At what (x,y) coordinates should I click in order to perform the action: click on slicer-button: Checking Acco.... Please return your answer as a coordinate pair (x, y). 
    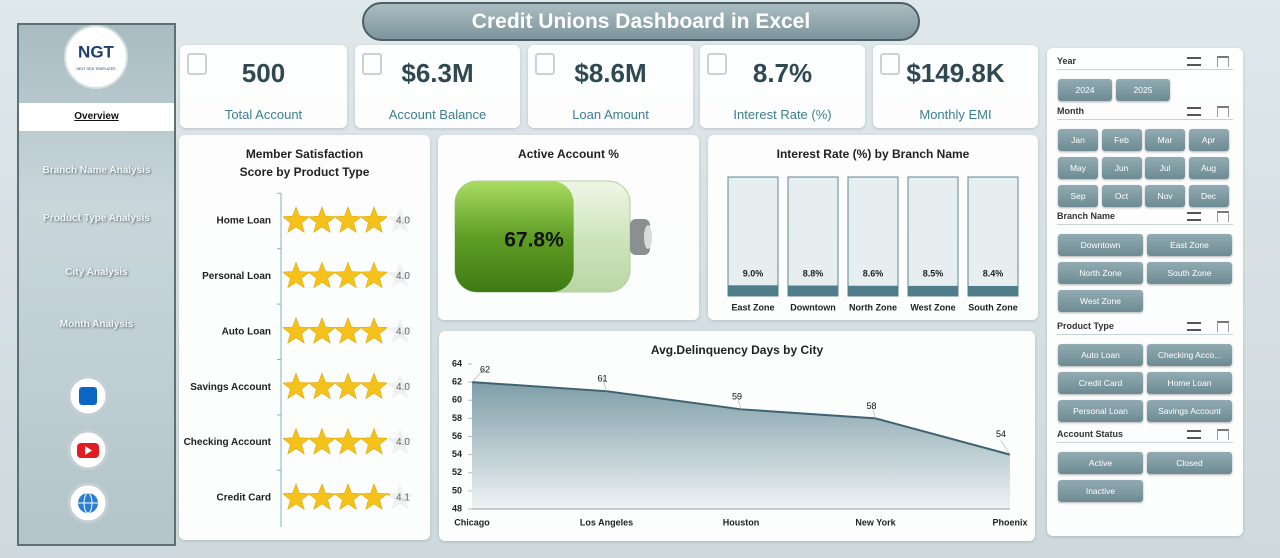
    Looking at the image, I should click on (1189, 355).